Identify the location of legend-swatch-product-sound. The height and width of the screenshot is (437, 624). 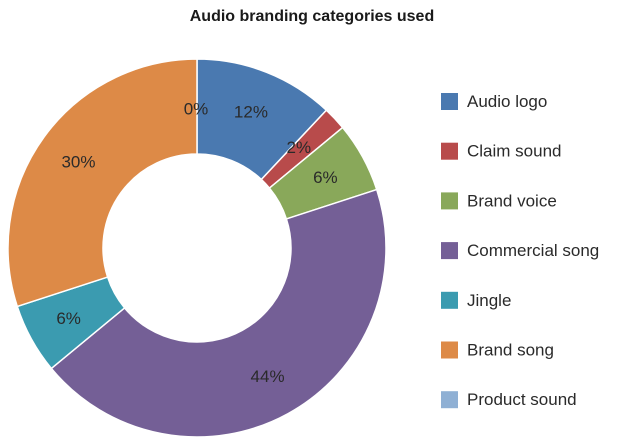
(449, 400).